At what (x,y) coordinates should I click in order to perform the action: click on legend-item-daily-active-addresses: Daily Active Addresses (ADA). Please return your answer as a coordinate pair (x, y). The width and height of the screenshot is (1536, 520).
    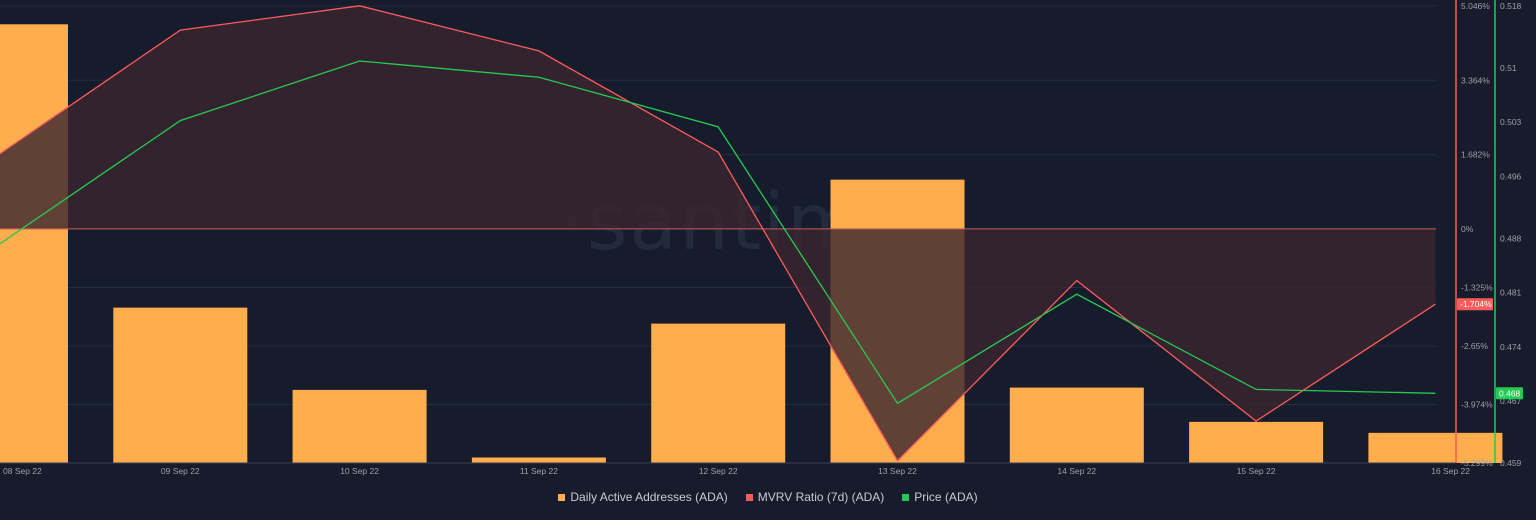
    Looking at the image, I should click on (643, 497).